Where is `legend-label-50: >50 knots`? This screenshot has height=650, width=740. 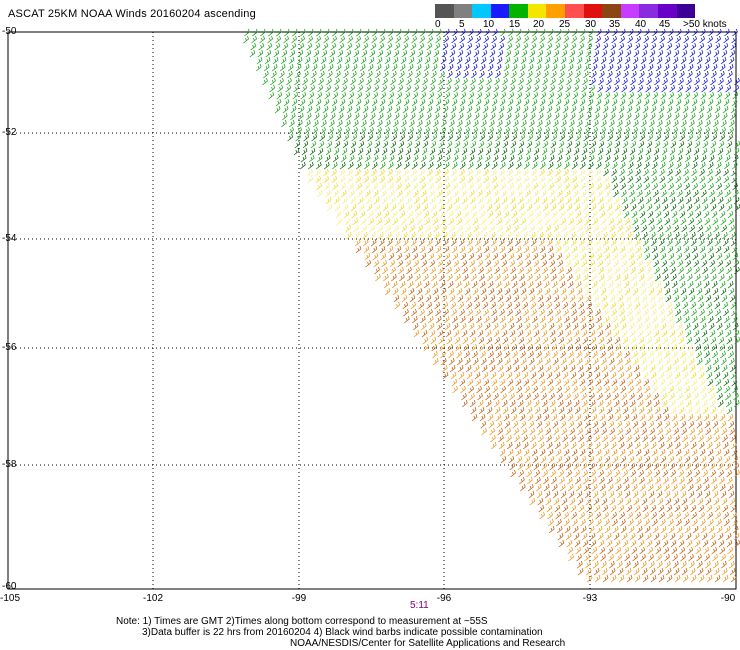 legend-label-50: >50 knots is located at coordinates (705, 24).